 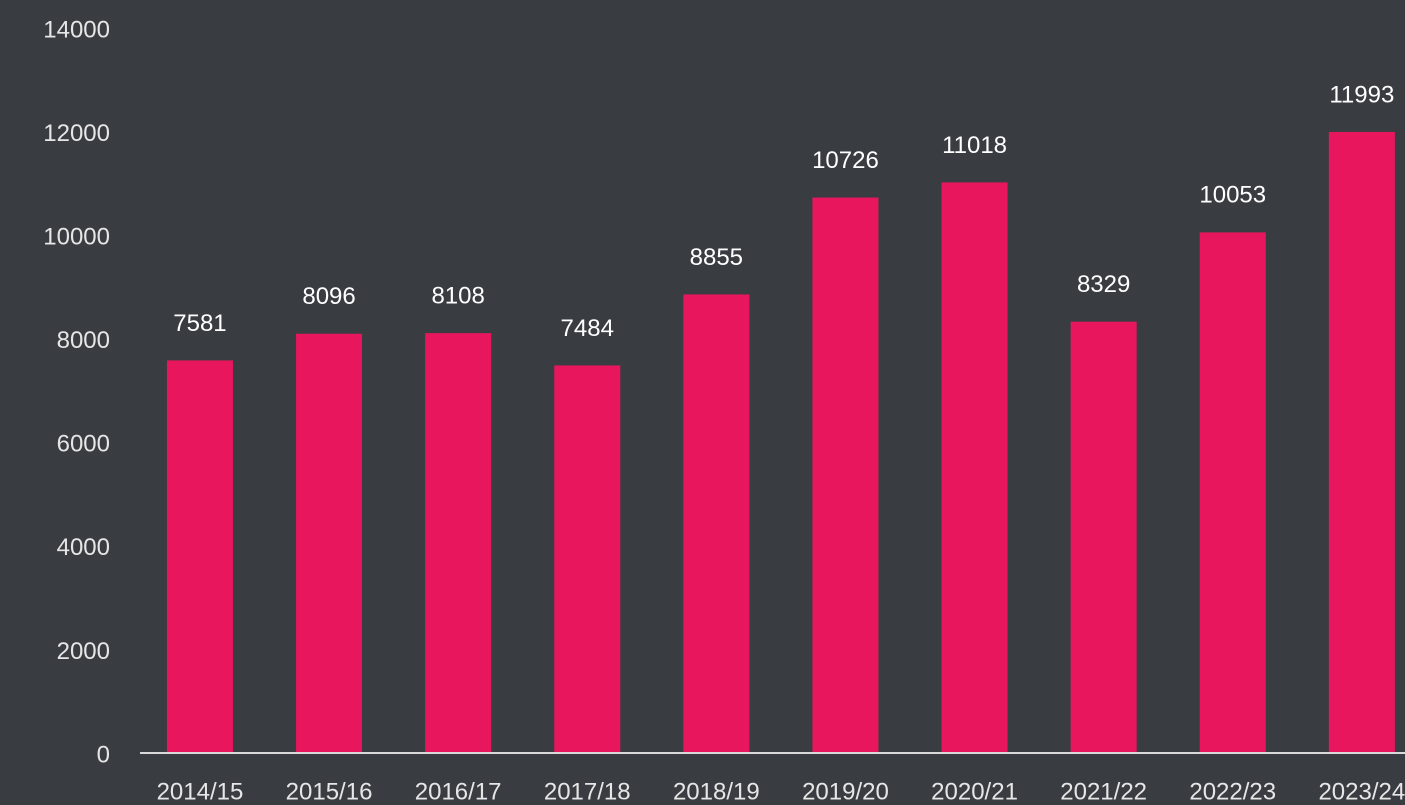 I want to click on value-label: 11993, so click(x=1361, y=94).